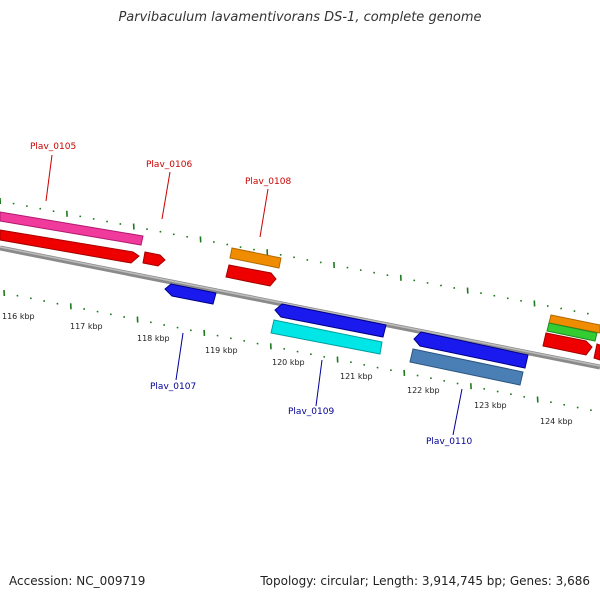  I want to click on tick-label: 117 kbp, so click(86, 326).